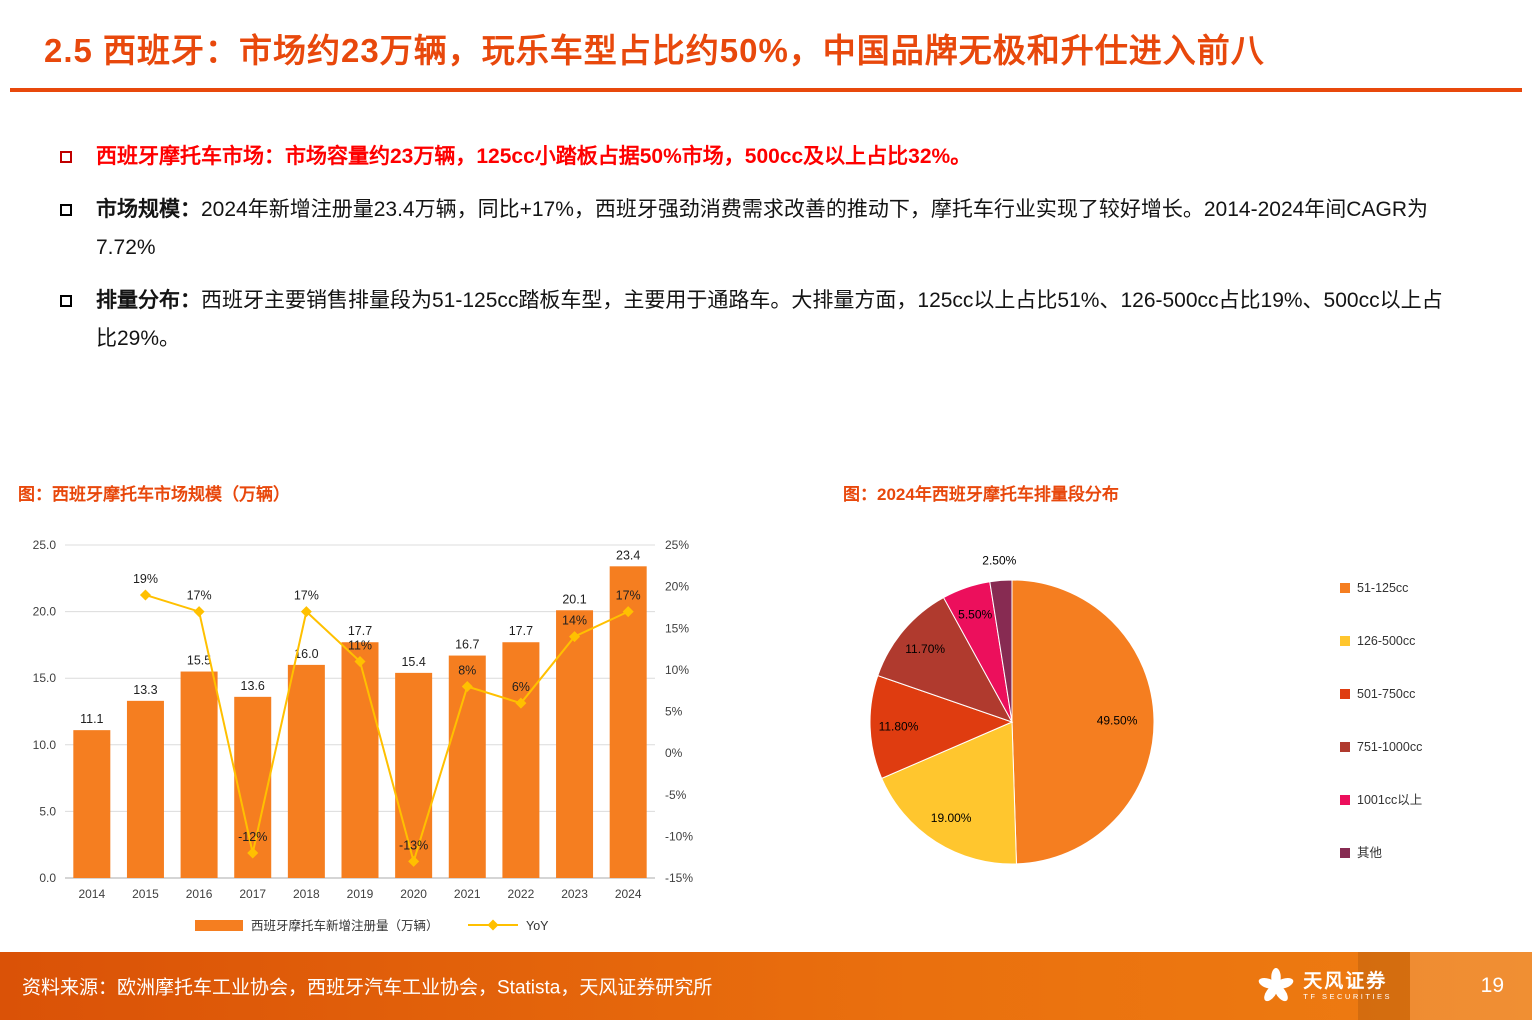  I want to click on x-tick-label: 2016, so click(199, 894).